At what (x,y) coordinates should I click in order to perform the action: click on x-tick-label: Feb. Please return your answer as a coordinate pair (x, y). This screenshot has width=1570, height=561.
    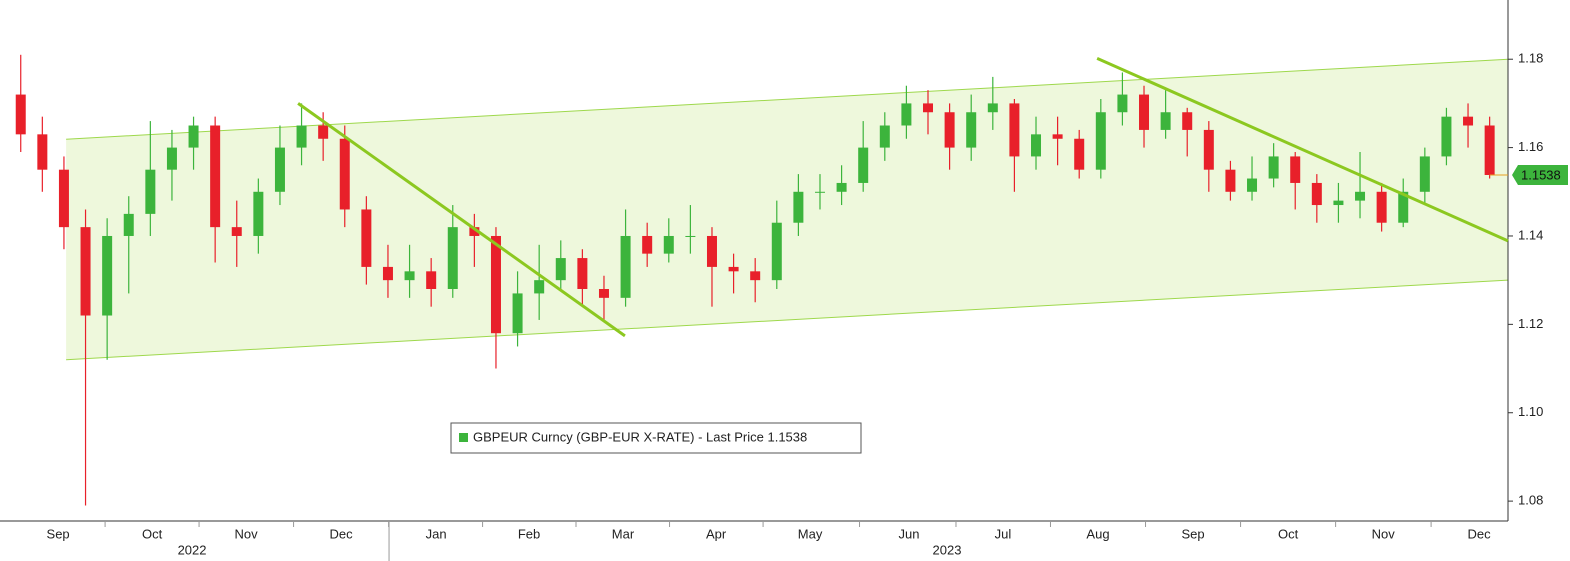
    Looking at the image, I should click on (529, 533).